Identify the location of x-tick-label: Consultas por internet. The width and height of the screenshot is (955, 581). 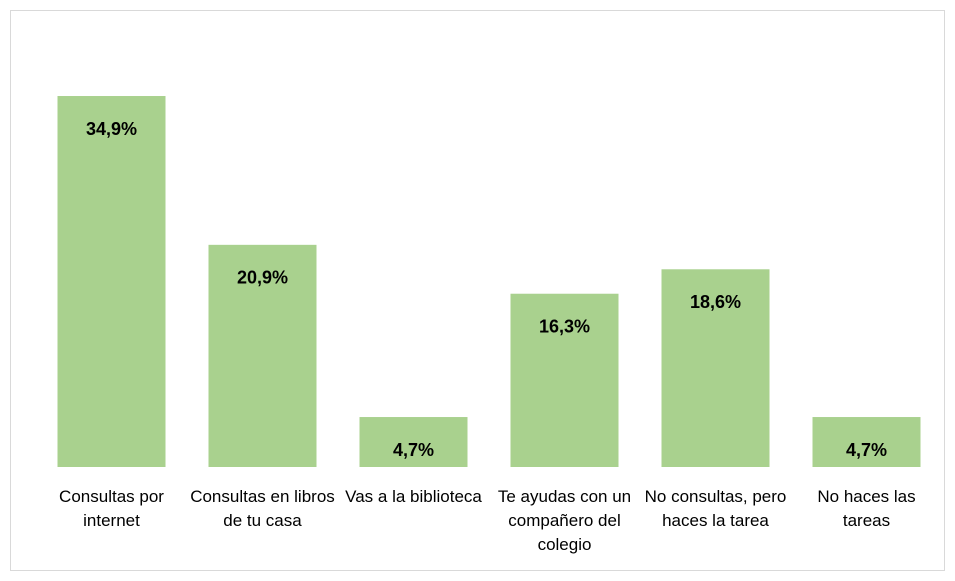
(111, 508).